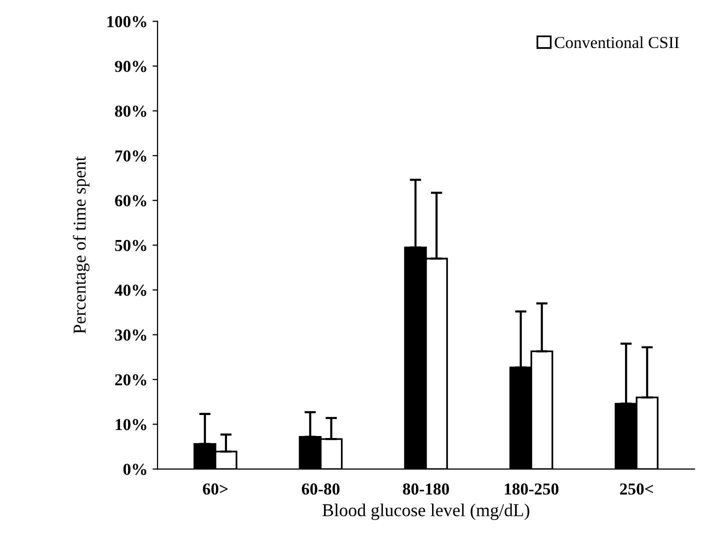 This screenshot has height=533, width=716. What do you see at coordinates (130, 111) in the screenshot?
I see `y-tick-label: 80%` at bounding box center [130, 111].